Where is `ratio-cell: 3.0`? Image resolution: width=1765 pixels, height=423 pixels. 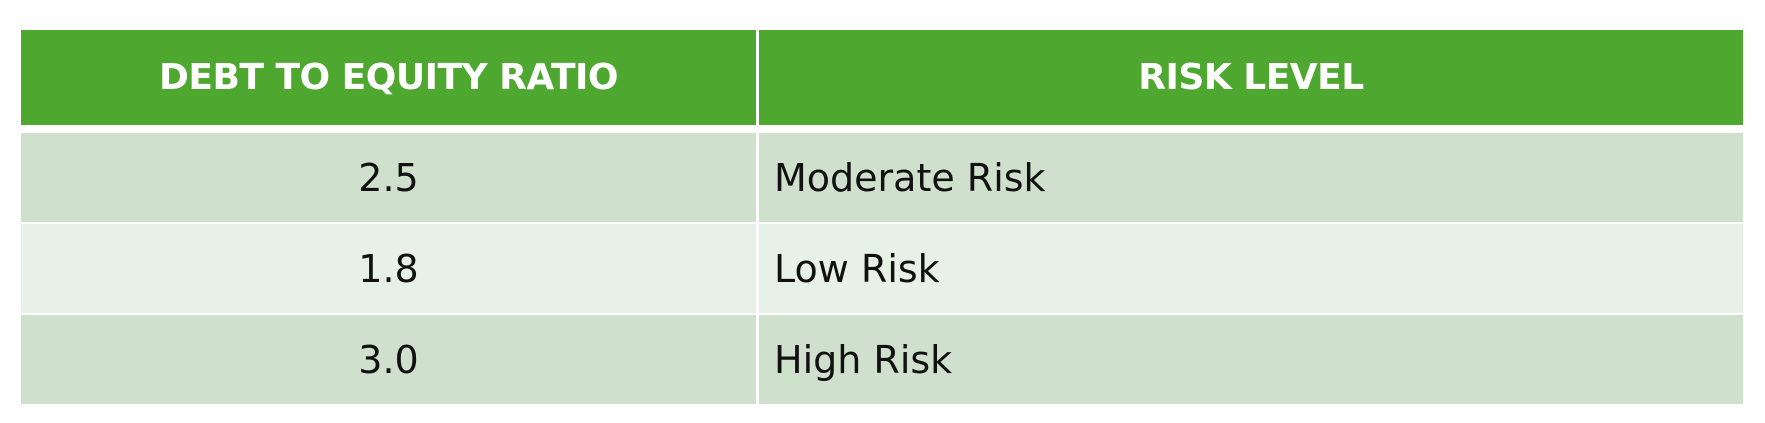
ratio-cell: 3.0 is located at coordinates (388, 358).